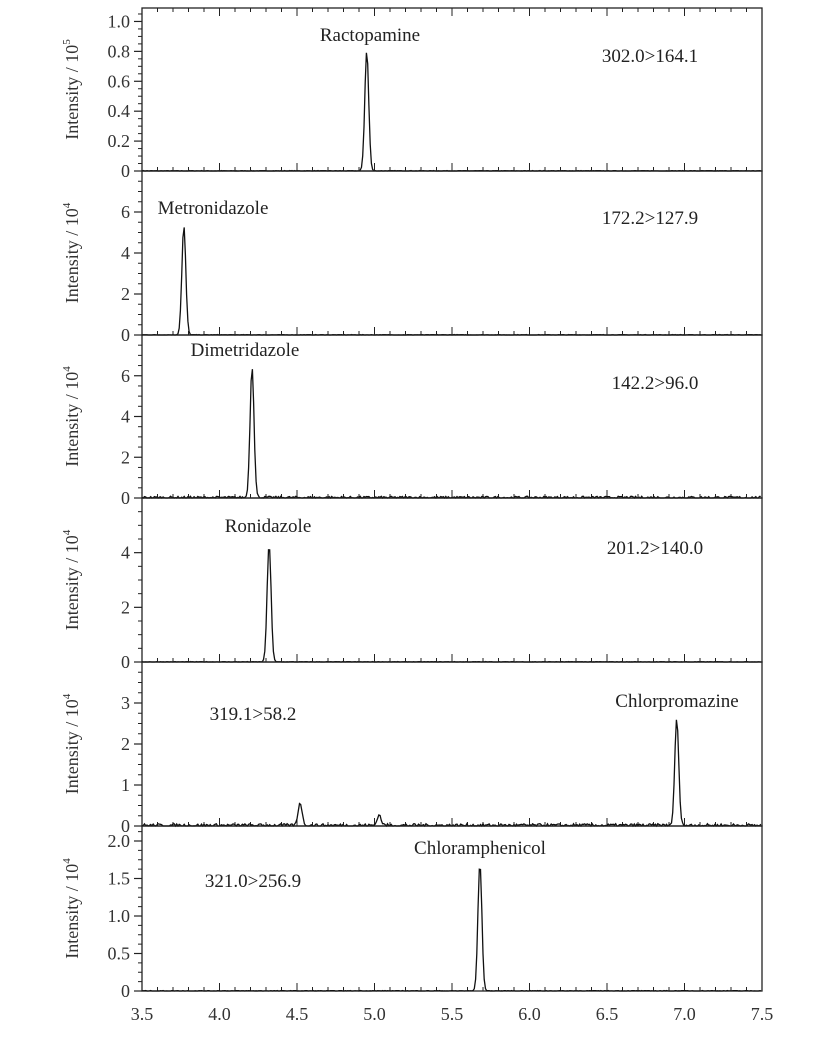 The width and height of the screenshot is (840, 1053). I want to click on compound-label-ronidazole: Ronidazole, so click(268, 526).